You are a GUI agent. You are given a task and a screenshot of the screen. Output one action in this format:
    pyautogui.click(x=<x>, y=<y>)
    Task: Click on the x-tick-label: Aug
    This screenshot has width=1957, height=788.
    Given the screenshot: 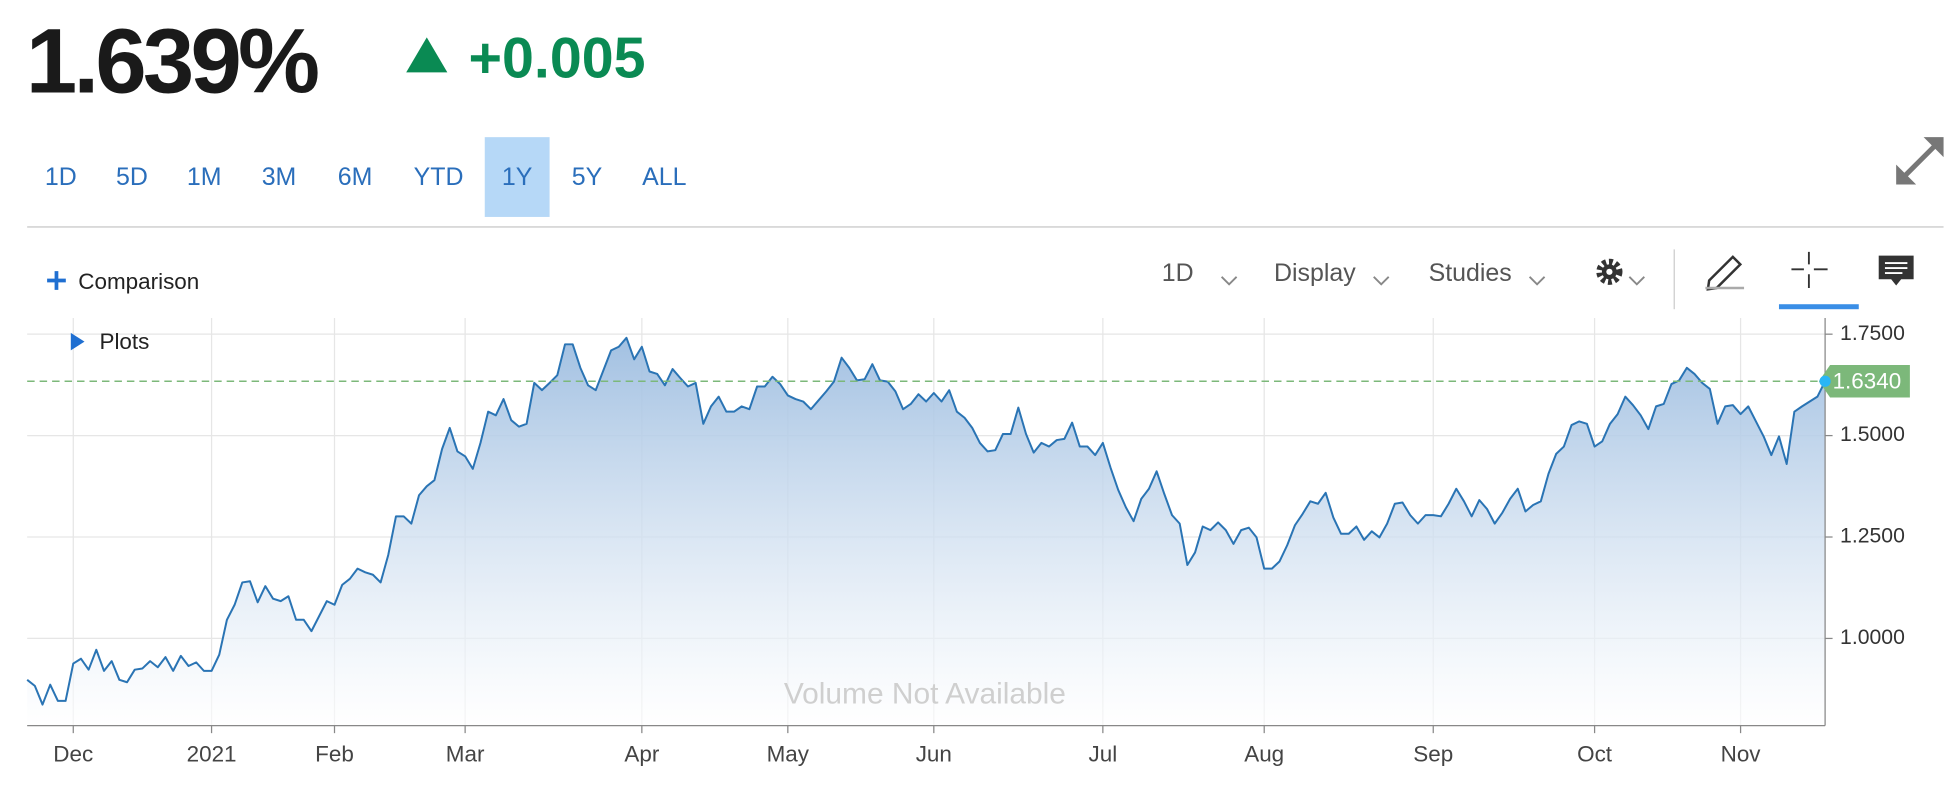 What is the action you would take?
    pyautogui.click(x=1264, y=754)
    